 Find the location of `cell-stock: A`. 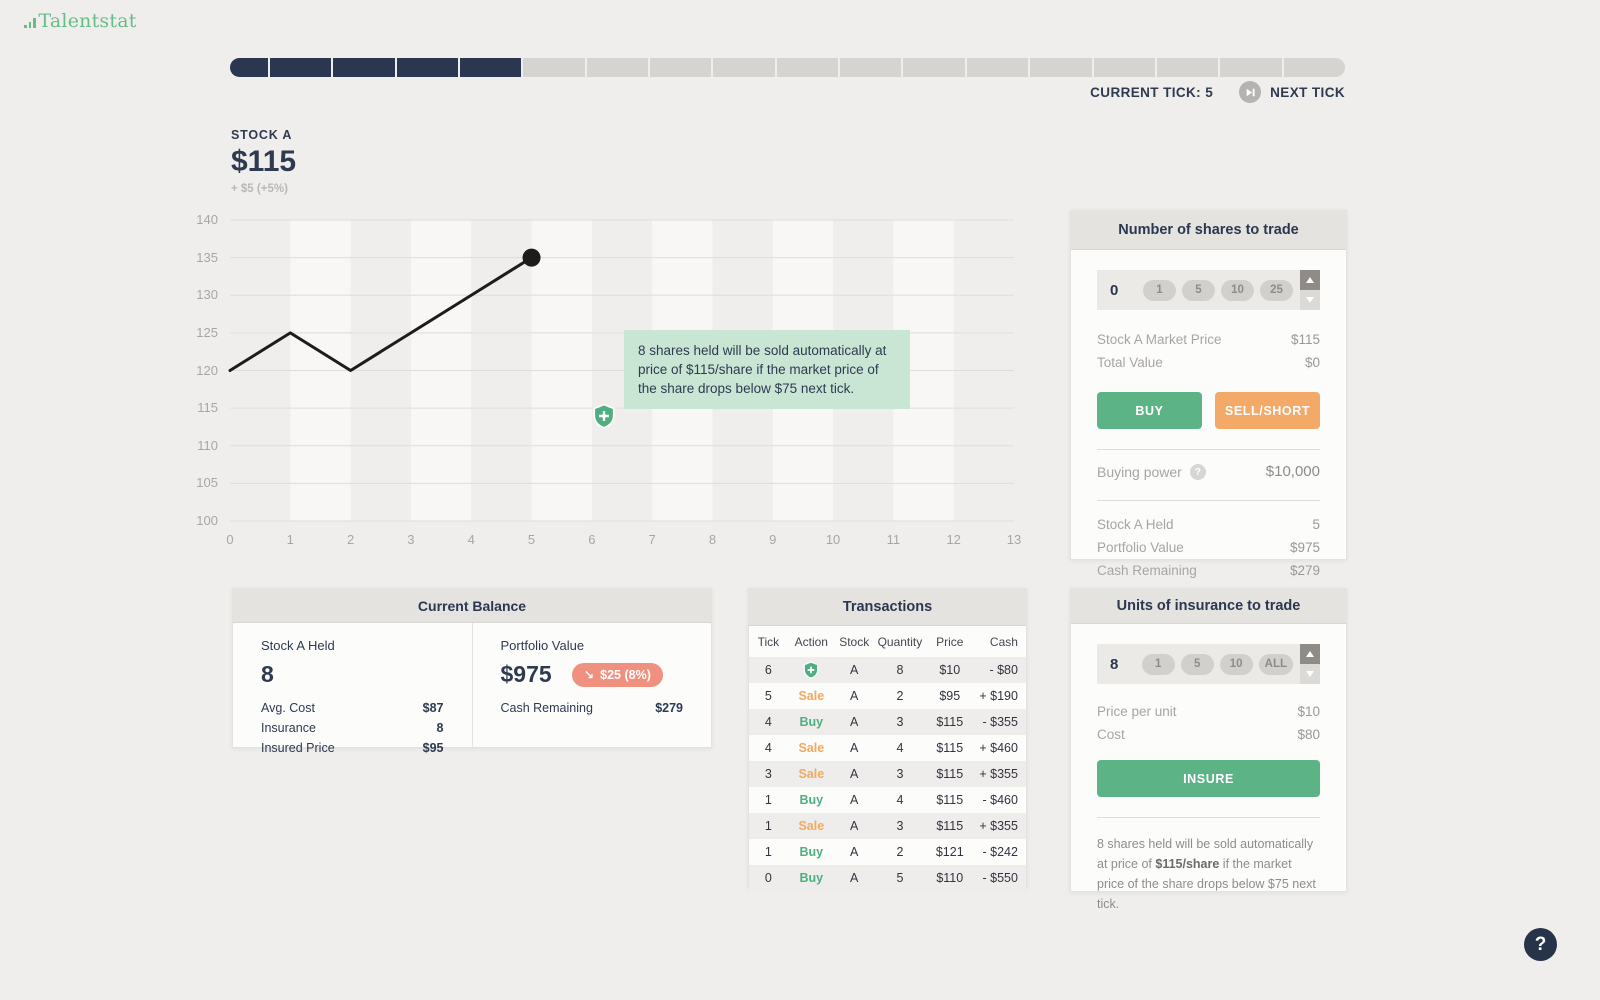

cell-stock: A is located at coordinates (854, 852).